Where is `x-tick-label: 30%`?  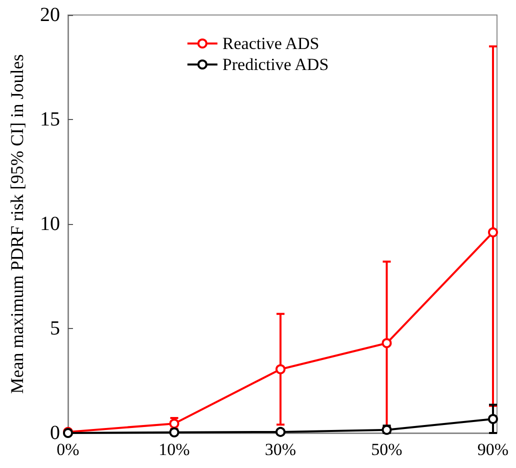
x-tick-label: 30% is located at coordinates (280, 449).